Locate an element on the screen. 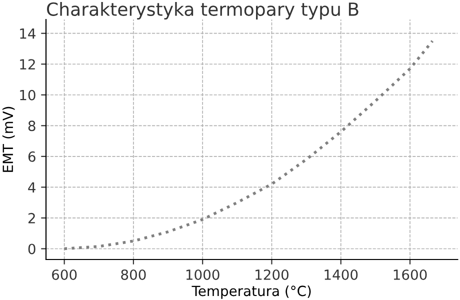 The height and width of the screenshot is (300, 460). x-tick-label: 1000 is located at coordinates (203, 274).